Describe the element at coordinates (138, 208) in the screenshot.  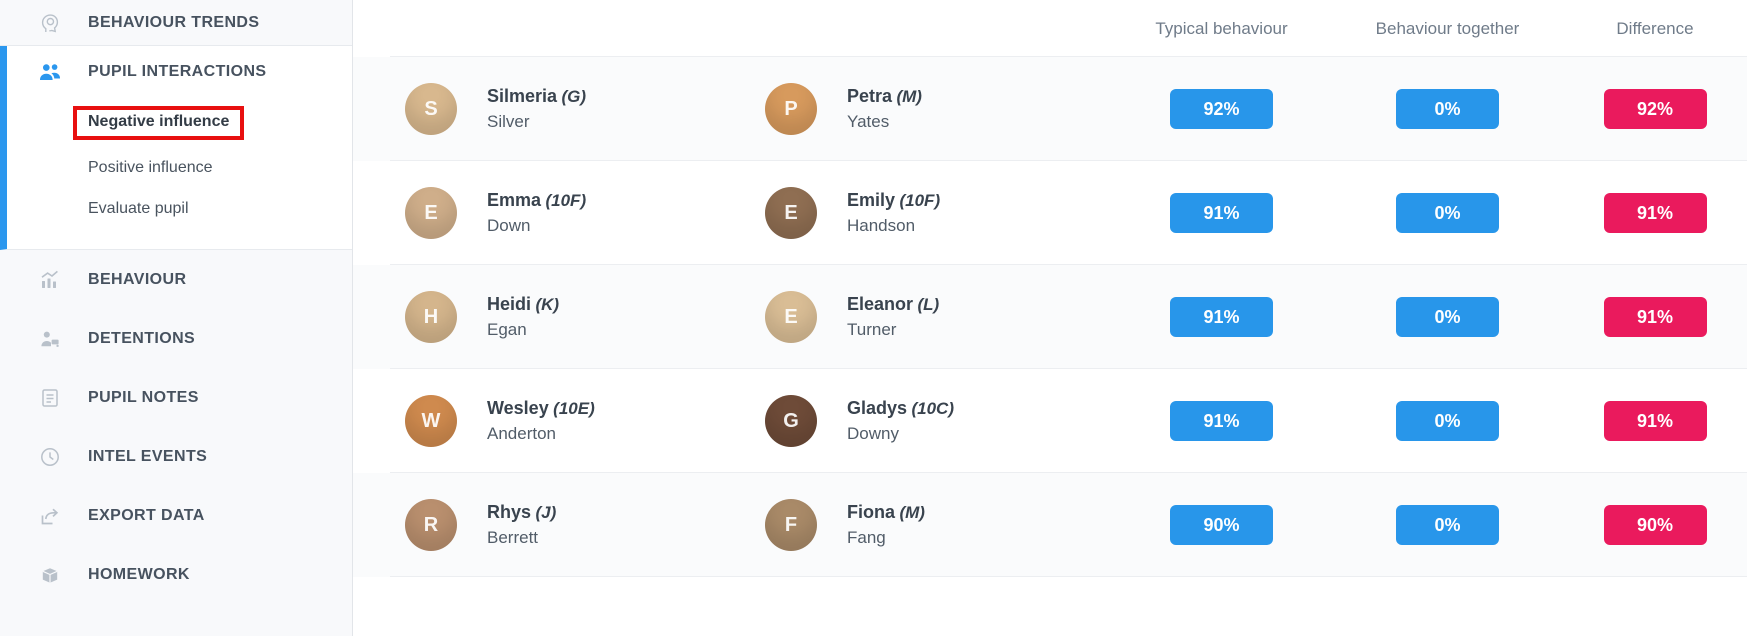
I see `subitem-label: Evaluate pupil` at that location.